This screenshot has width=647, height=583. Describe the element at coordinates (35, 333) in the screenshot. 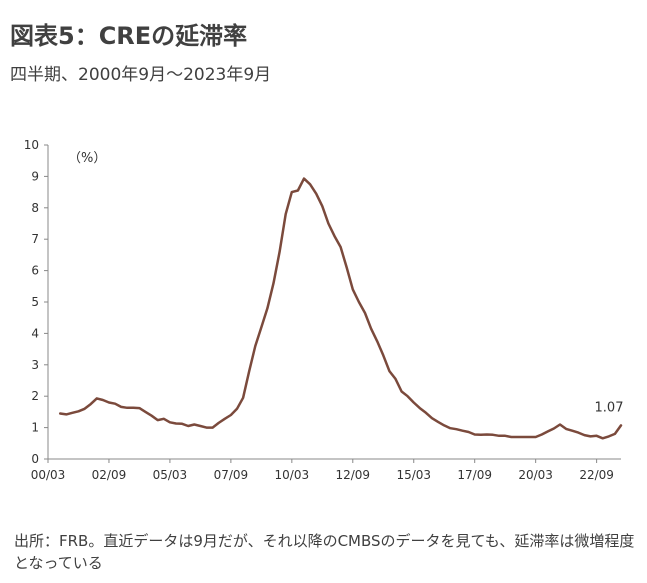

I see `y-tick-label: 4` at that location.